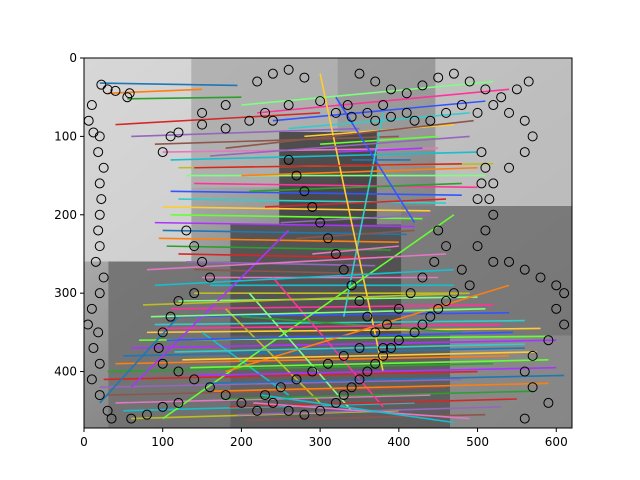 Image resolution: width=640 pixels, height=480 pixels. Describe the element at coordinates (84, 442) in the screenshot. I see `x-tick-label: 0` at that location.